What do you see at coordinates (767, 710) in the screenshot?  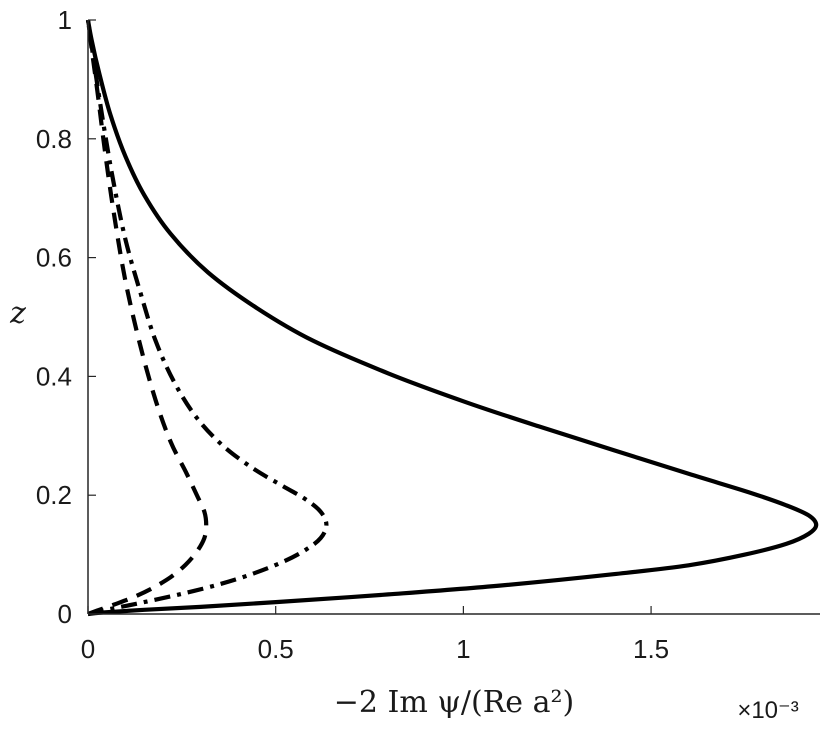 I see `x-axis-exponent-label: ×10⁻³` at bounding box center [767, 710].